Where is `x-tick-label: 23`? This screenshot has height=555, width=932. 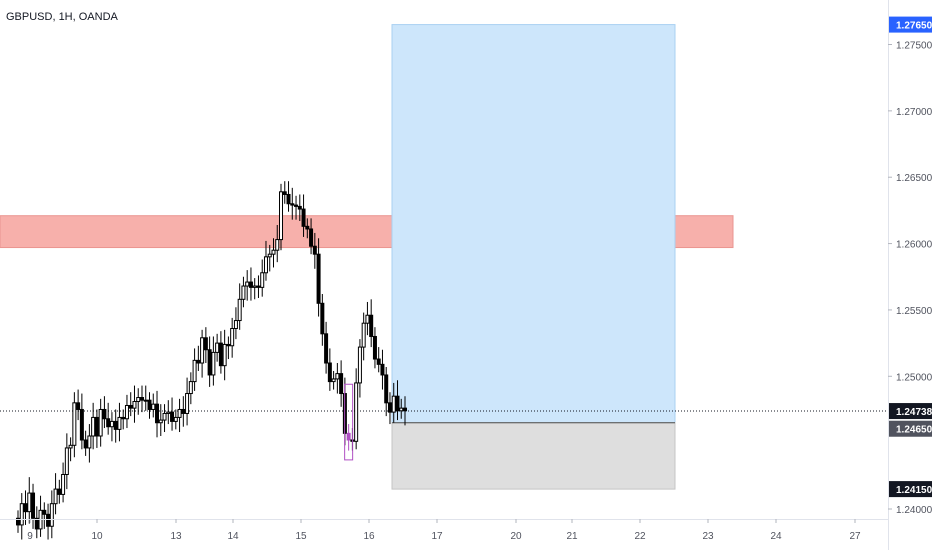
x-tick-label: 23 is located at coordinates (708, 536).